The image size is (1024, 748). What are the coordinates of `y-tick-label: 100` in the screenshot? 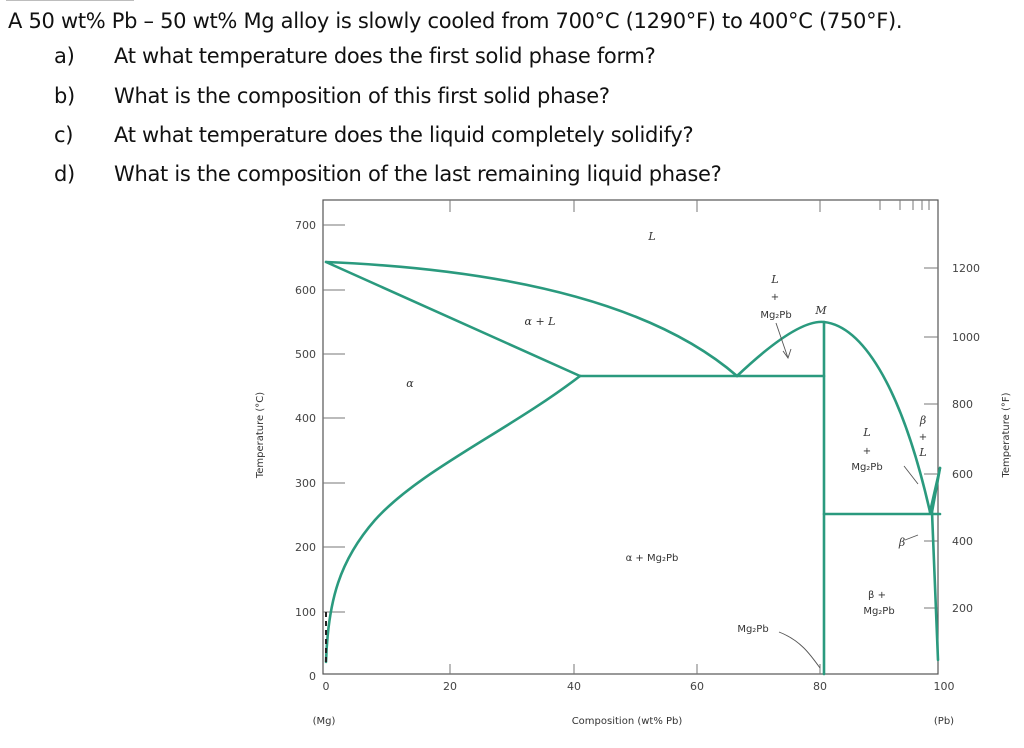 It's located at (305, 612).